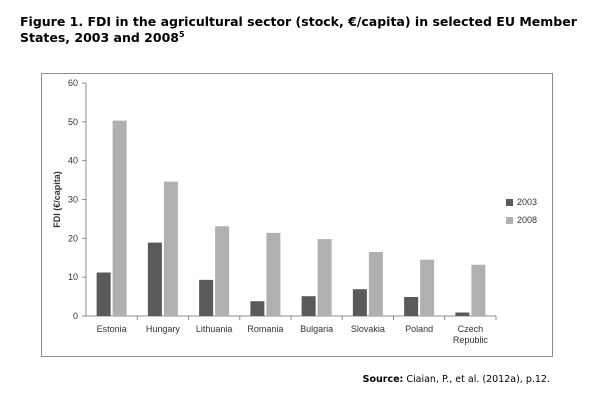 The width and height of the screenshot is (598, 400). I want to click on y-tick-label: 50, so click(73, 122).